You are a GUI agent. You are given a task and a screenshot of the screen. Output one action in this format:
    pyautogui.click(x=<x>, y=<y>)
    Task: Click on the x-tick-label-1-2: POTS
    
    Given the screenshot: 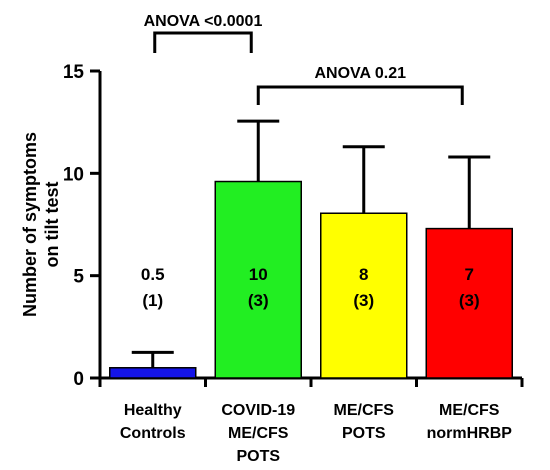 What is the action you would take?
    pyautogui.click(x=258, y=456)
    